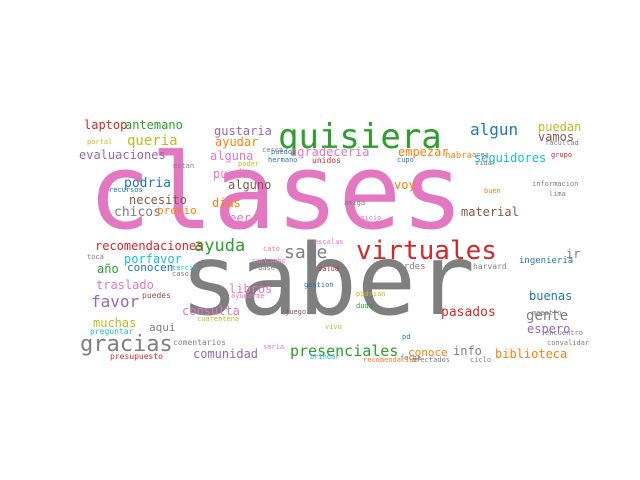 The height and width of the screenshot is (480, 640). What do you see at coordinates (95, 257) in the screenshot?
I see `word-toca: toca` at bounding box center [95, 257].